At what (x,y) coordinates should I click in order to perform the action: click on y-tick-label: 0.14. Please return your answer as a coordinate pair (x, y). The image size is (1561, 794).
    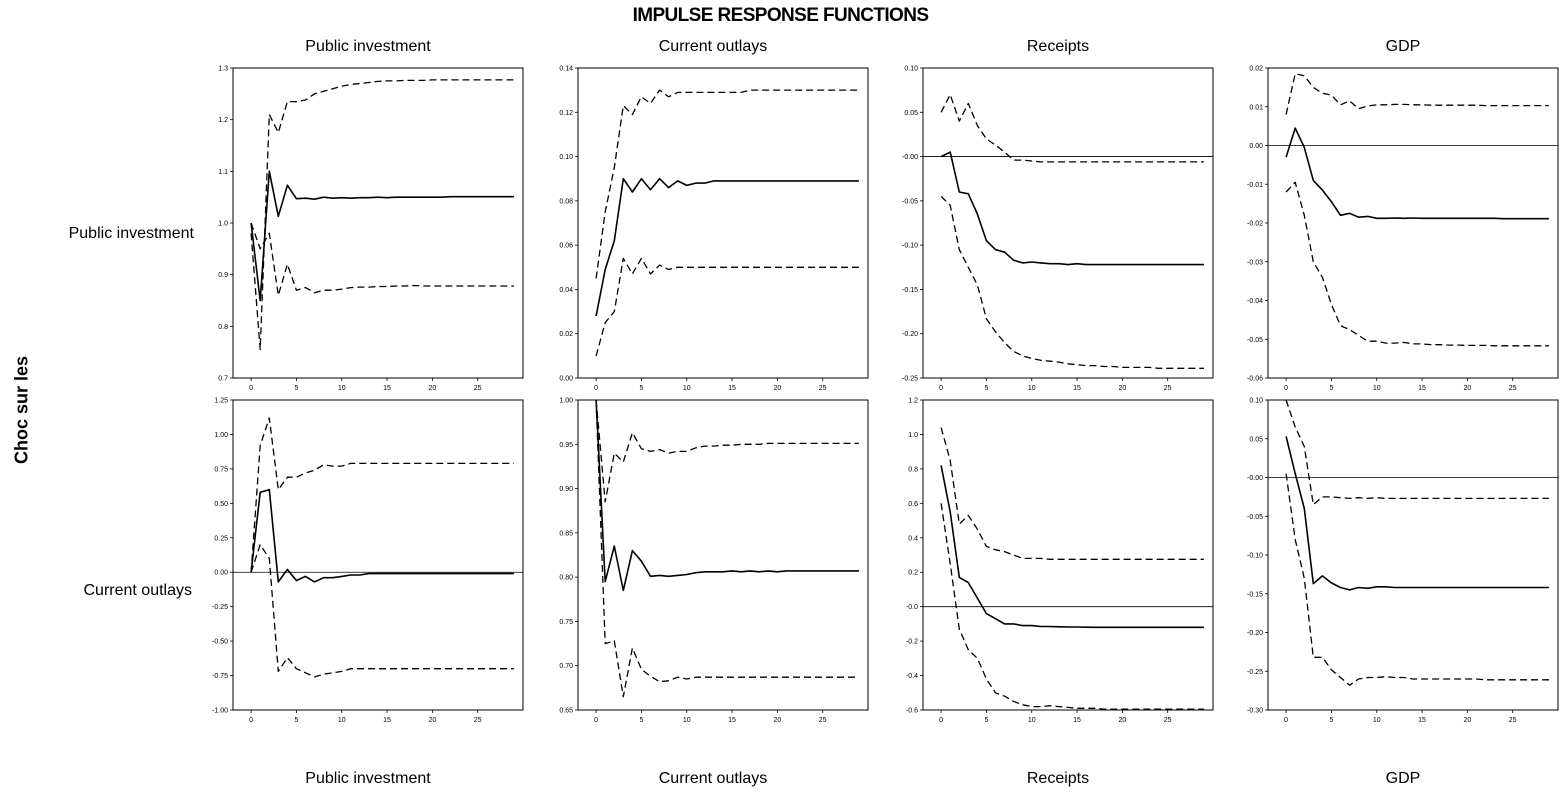
    Looking at the image, I should click on (566, 69).